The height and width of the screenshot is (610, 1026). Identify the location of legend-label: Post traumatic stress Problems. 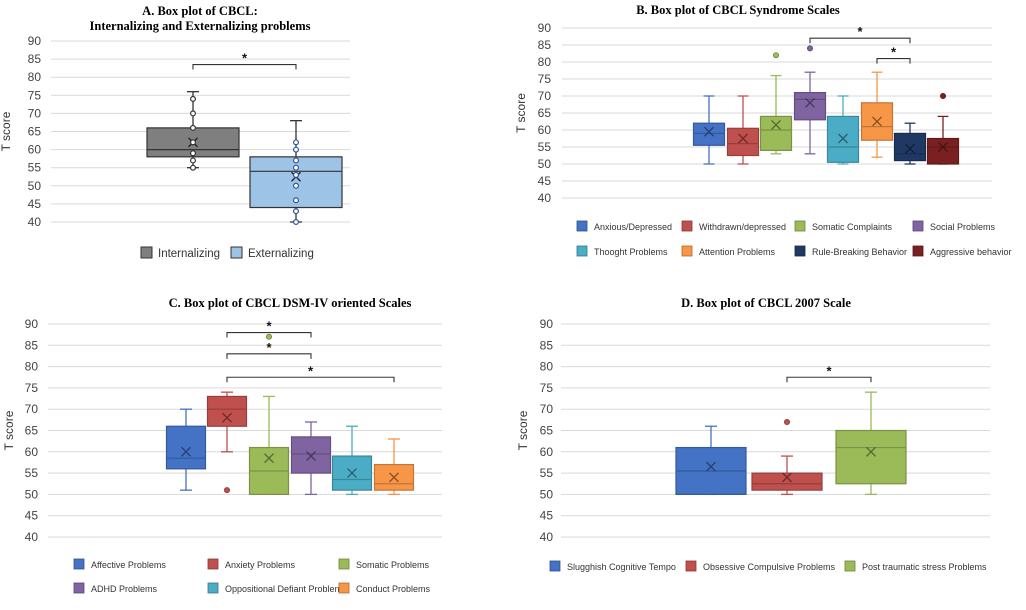
(924, 567).